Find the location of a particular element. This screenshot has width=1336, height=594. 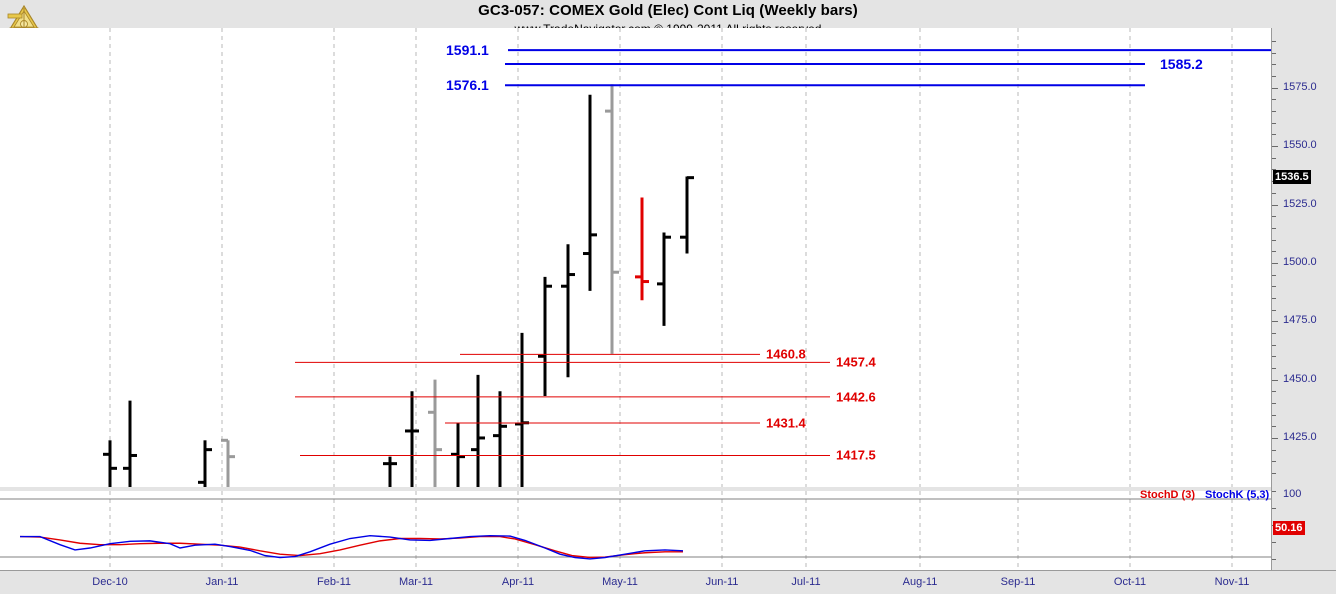

date-axis-label: Dec-10 is located at coordinates (110, 582).